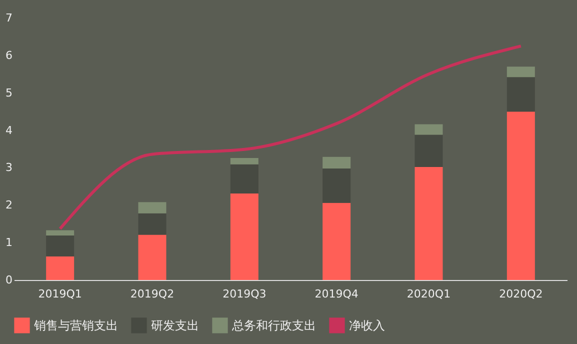 The width and height of the screenshot is (577, 344). What do you see at coordinates (9, 243) in the screenshot?
I see `y-tick-label: 1` at bounding box center [9, 243].